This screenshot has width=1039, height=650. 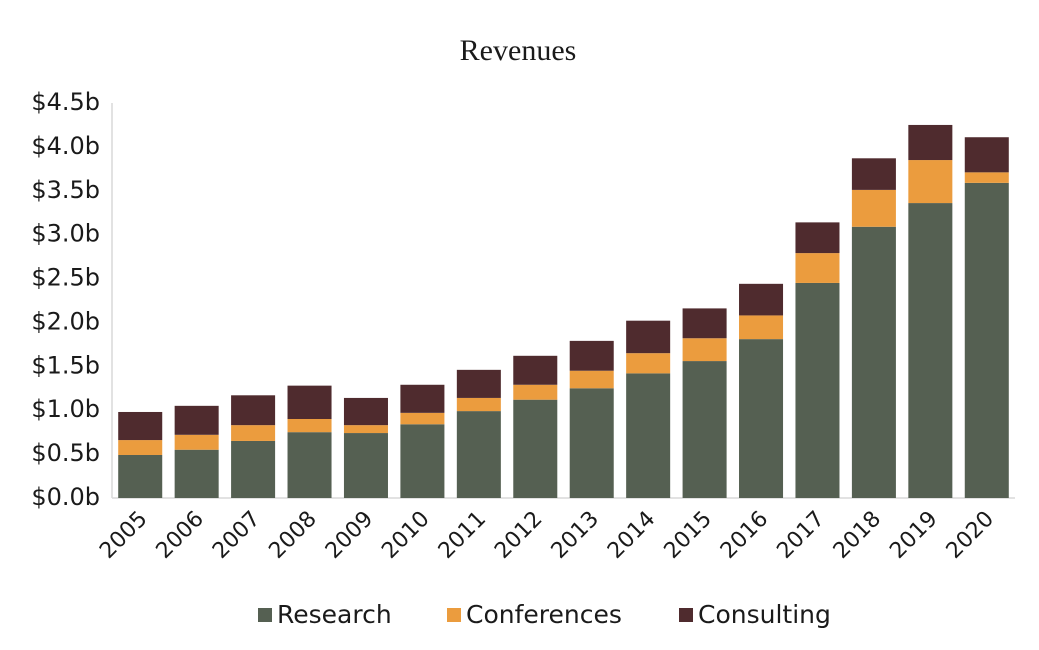 I want to click on y-tick-label: $0.0b, so click(x=65, y=497).